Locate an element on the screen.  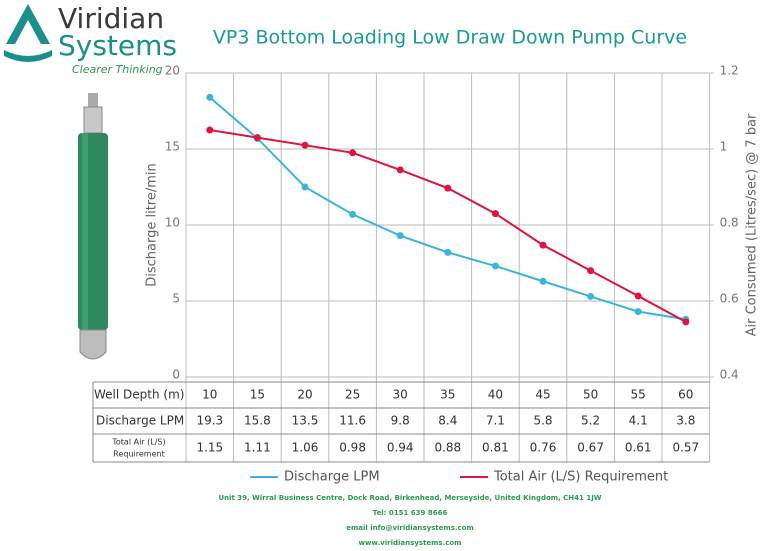
air-cell: 0.76 is located at coordinates (543, 448).